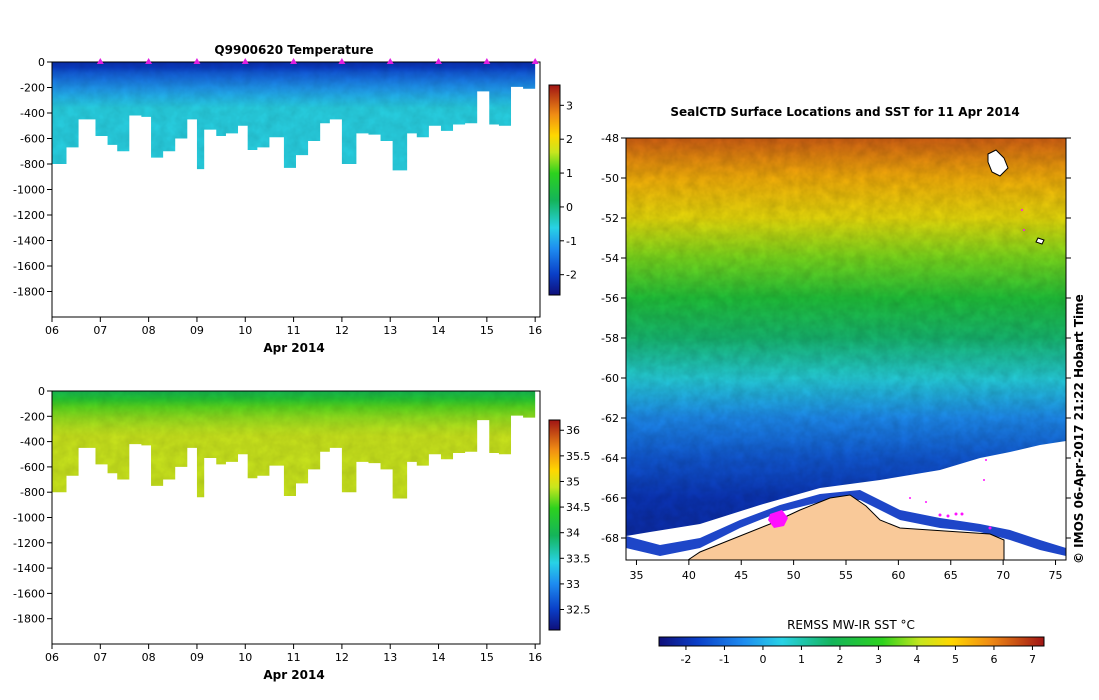 The image size is (1099, 700). What do you see at coordinates (851, 641) in the screenshot?
I see `sst-colorbar` at bounding box center [851, 641].